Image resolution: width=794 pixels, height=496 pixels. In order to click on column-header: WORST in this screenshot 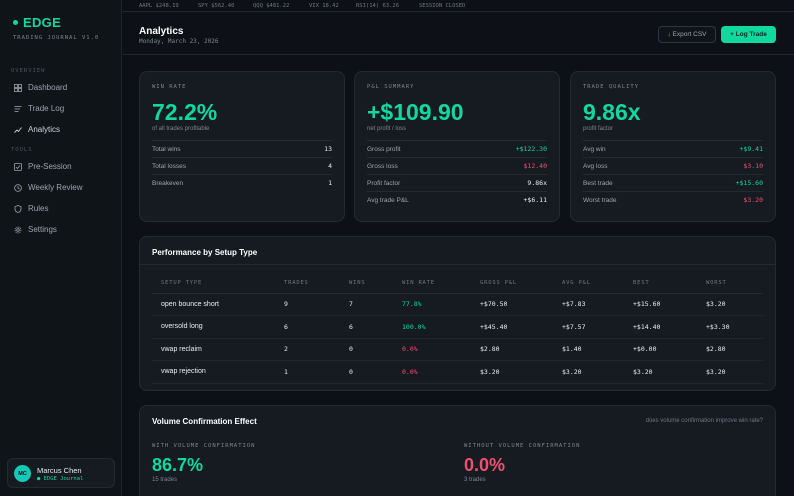, I will do `click(730, 284)`.